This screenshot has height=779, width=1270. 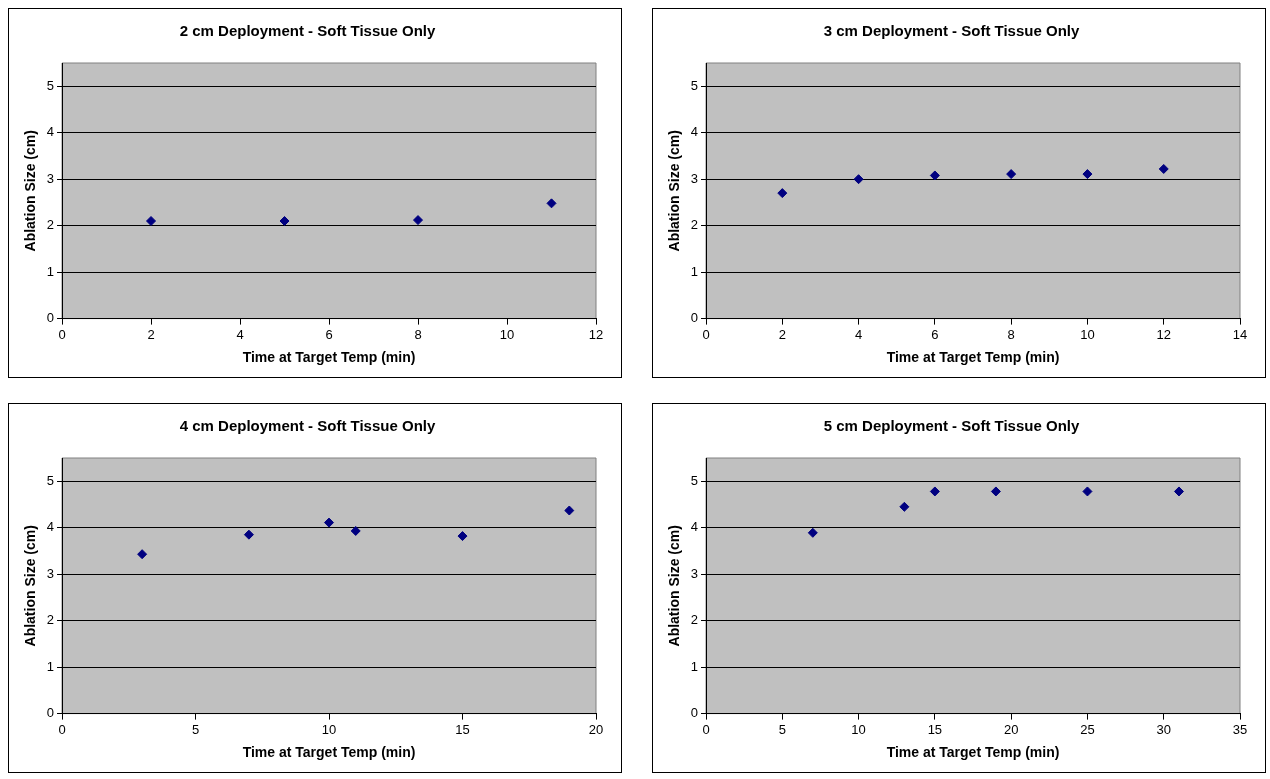 I want to click on x-tick-label: 30, so click(x=1163, y=729).